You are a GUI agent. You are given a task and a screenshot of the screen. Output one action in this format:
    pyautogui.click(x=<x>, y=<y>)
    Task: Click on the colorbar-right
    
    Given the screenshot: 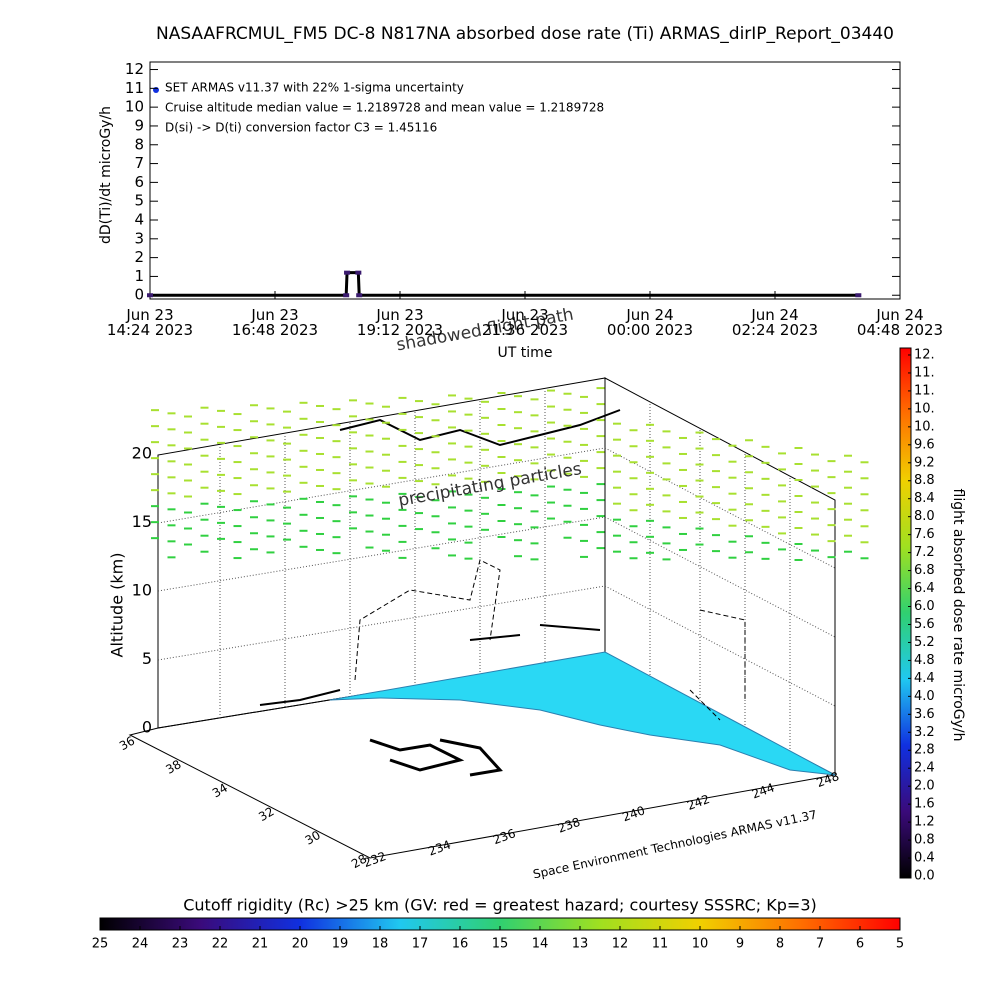 What is the action you would take?
    pyautogui.click(x=905, y=613)
    